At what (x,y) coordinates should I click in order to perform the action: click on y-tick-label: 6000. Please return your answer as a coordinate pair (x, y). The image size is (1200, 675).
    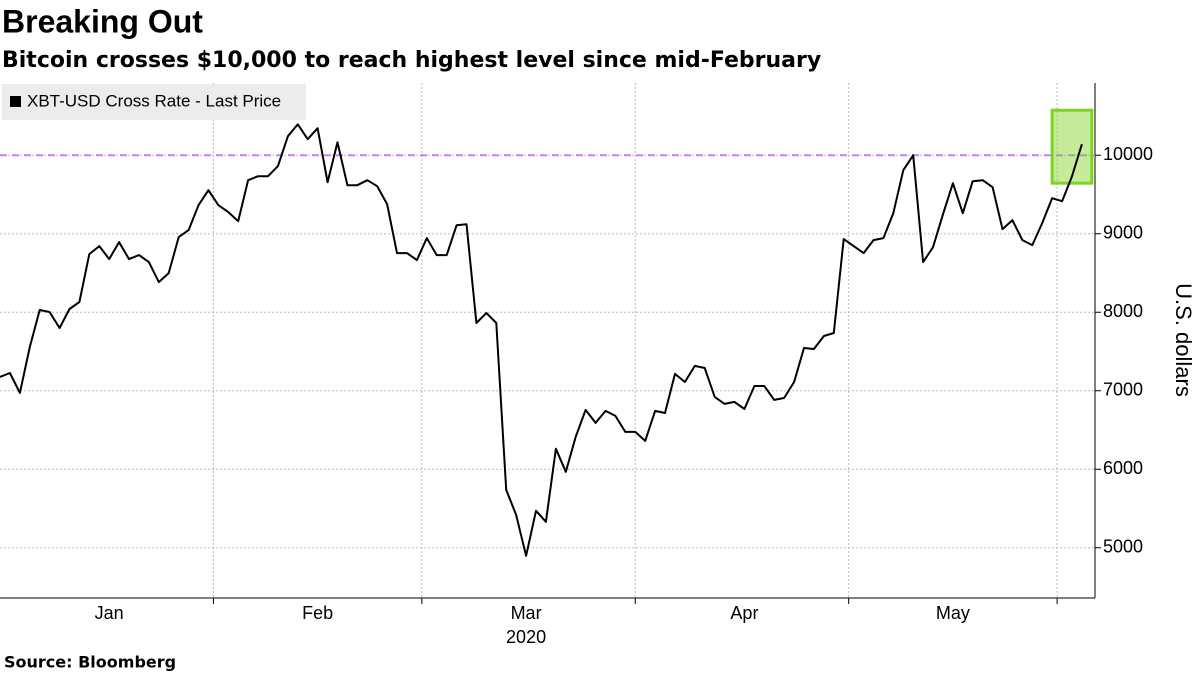
    Looking at the image, I should click on (1123, 468).